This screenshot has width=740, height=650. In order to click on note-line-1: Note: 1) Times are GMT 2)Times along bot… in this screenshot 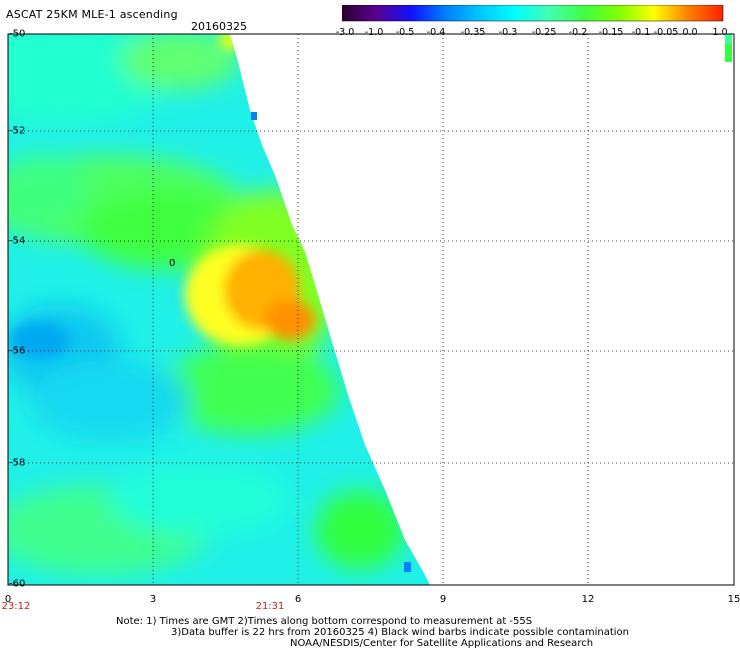, I will do `click(324, 621)`.